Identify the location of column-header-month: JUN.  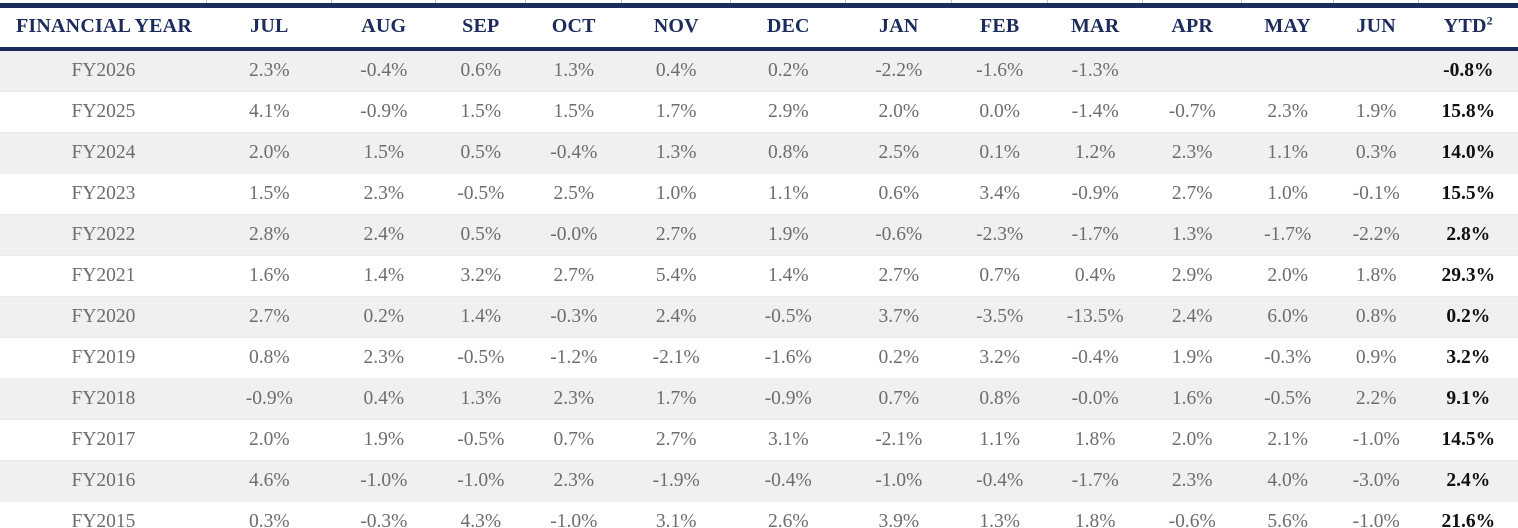
(1376, 28).